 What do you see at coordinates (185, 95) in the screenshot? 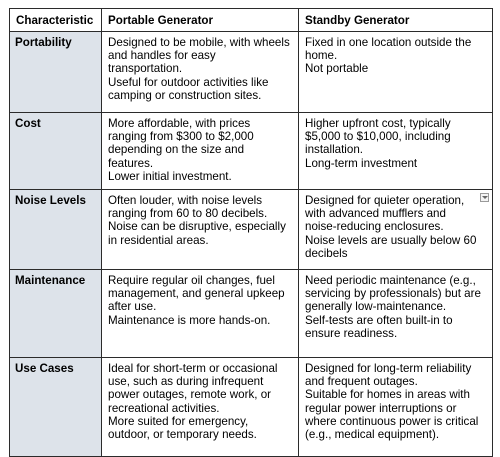
I see `cell-line: camping or construction sites.` at bounding box center [185, 95].